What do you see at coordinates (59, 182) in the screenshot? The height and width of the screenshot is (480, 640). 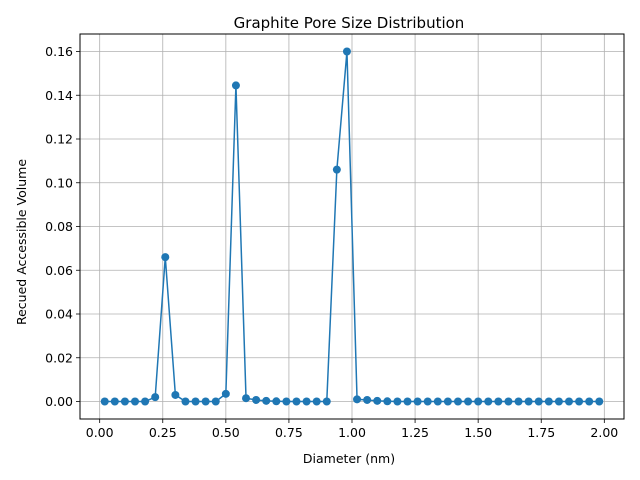 I see `y-tick-label: 0.10` at bounding box center [59, 182].